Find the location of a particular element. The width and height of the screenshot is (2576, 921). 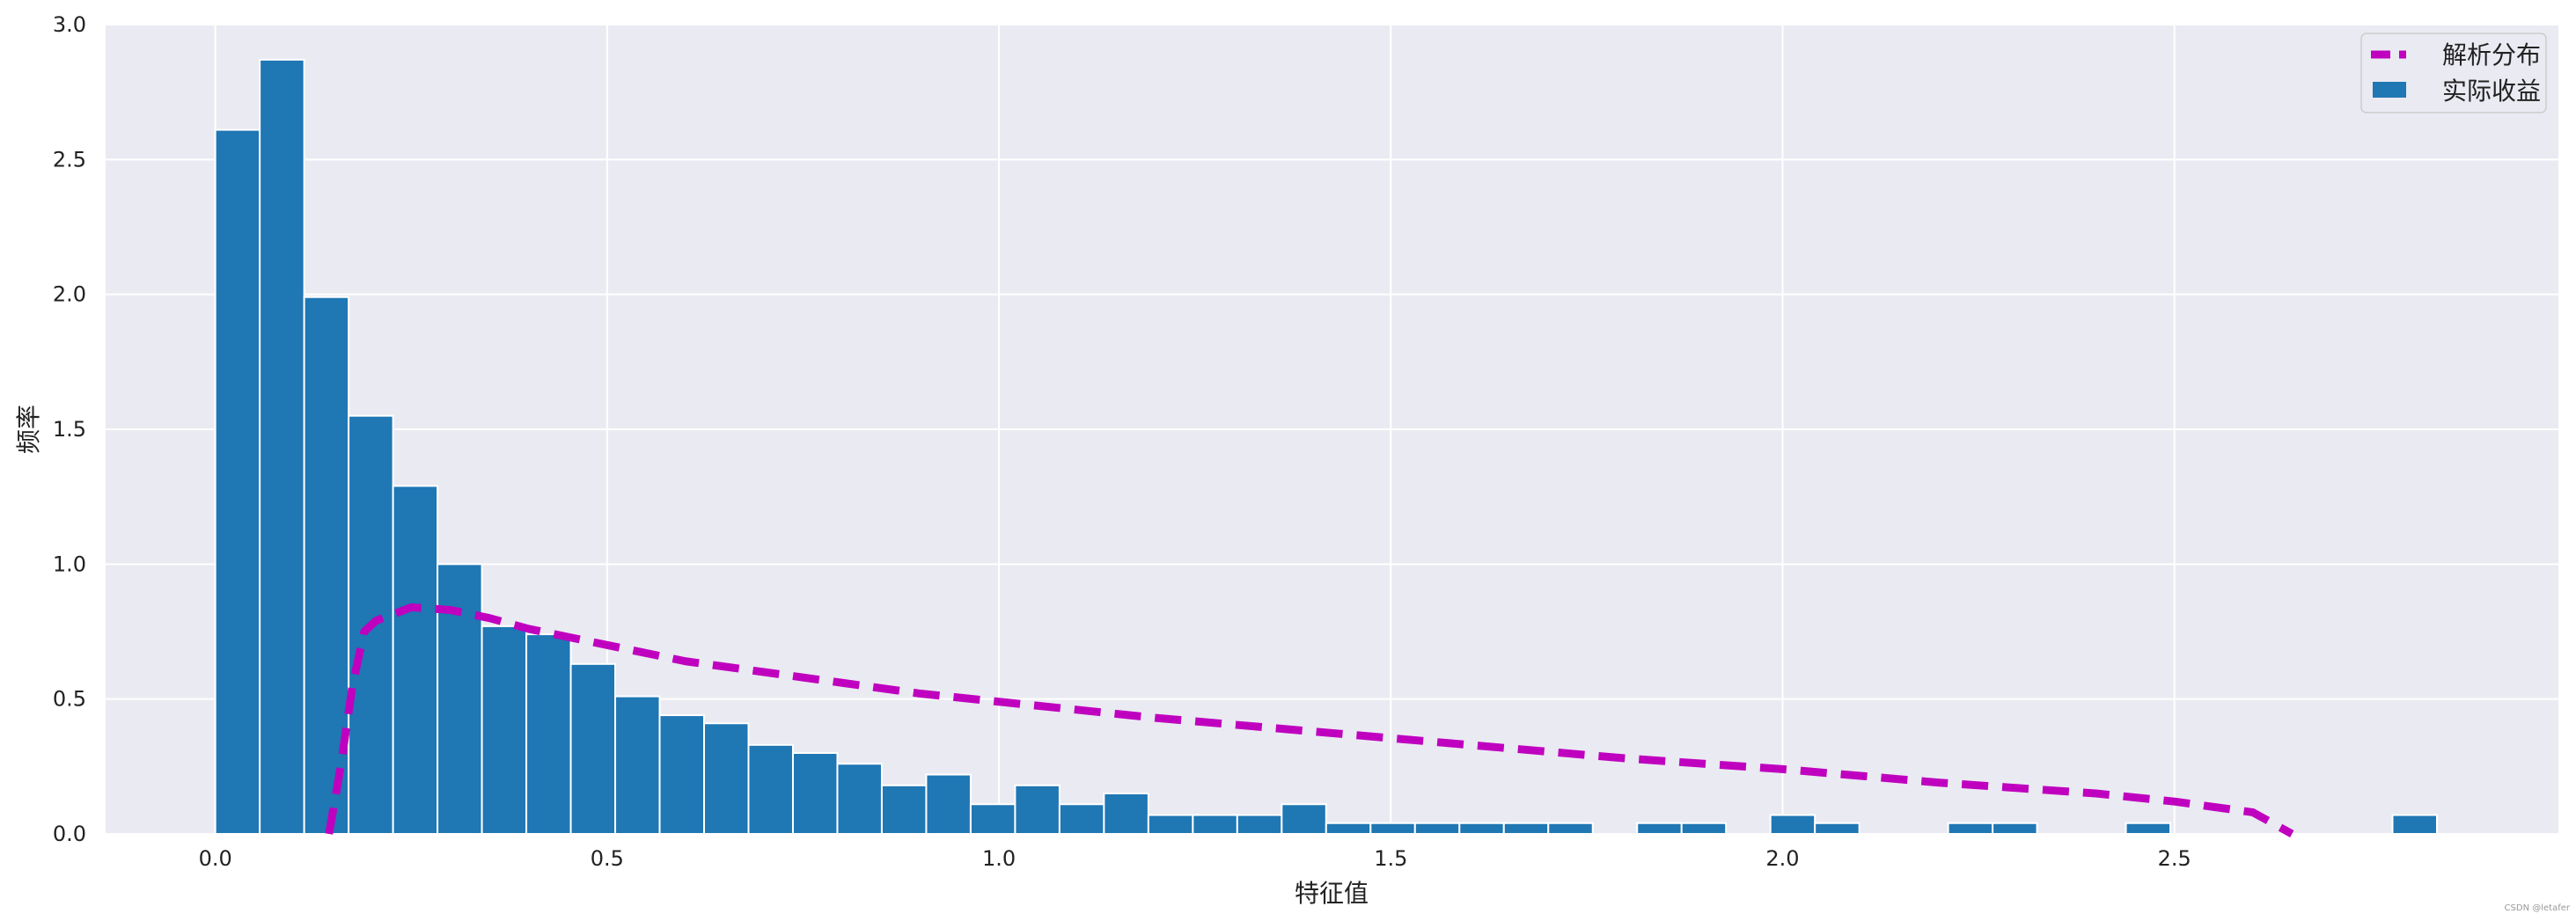

y-tick-label: 1.5 is located at coordinates (69, 429).